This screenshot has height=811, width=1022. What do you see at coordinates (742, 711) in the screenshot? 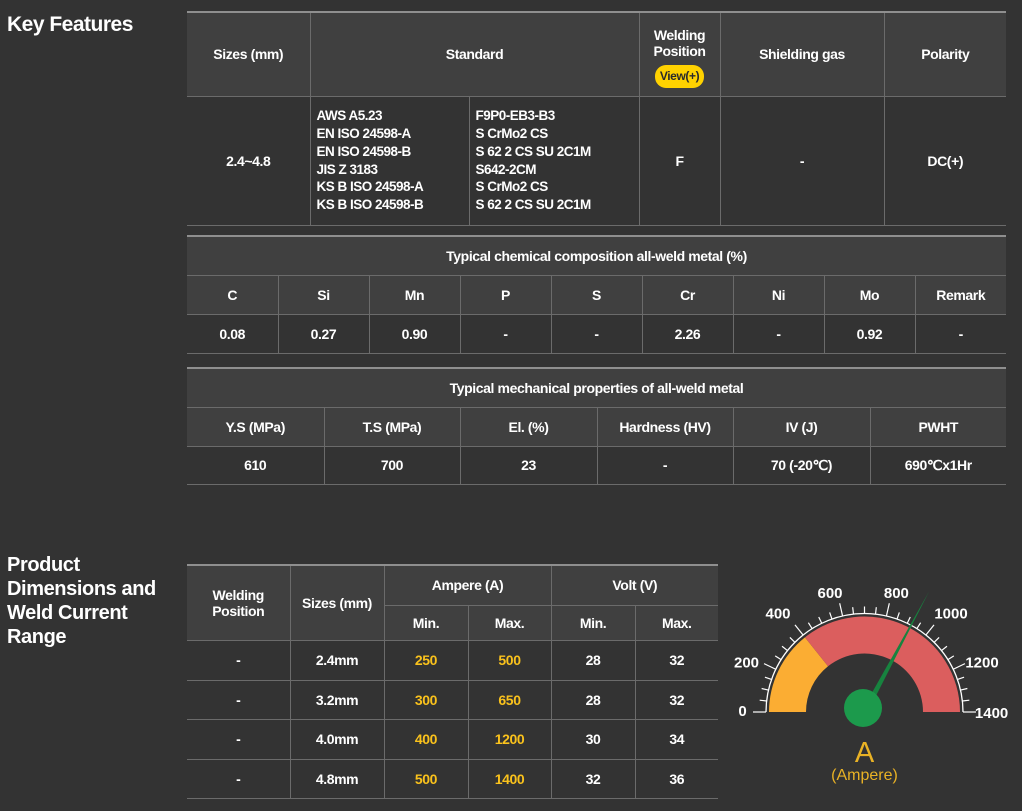
I see `svg-text: 0` at bounding box center [742, 711].